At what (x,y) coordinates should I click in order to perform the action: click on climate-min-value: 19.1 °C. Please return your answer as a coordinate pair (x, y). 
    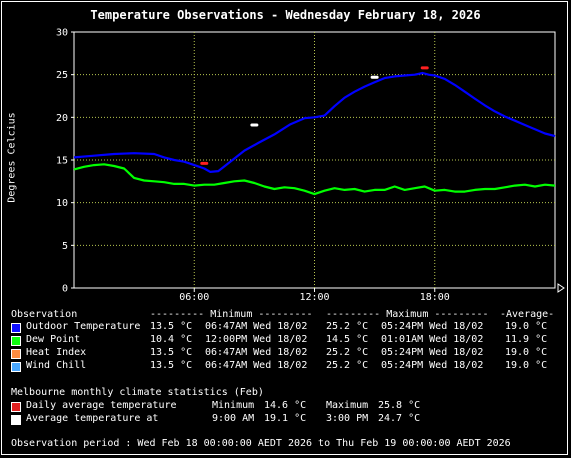
    Looking at the image, I should click on (285, 418).